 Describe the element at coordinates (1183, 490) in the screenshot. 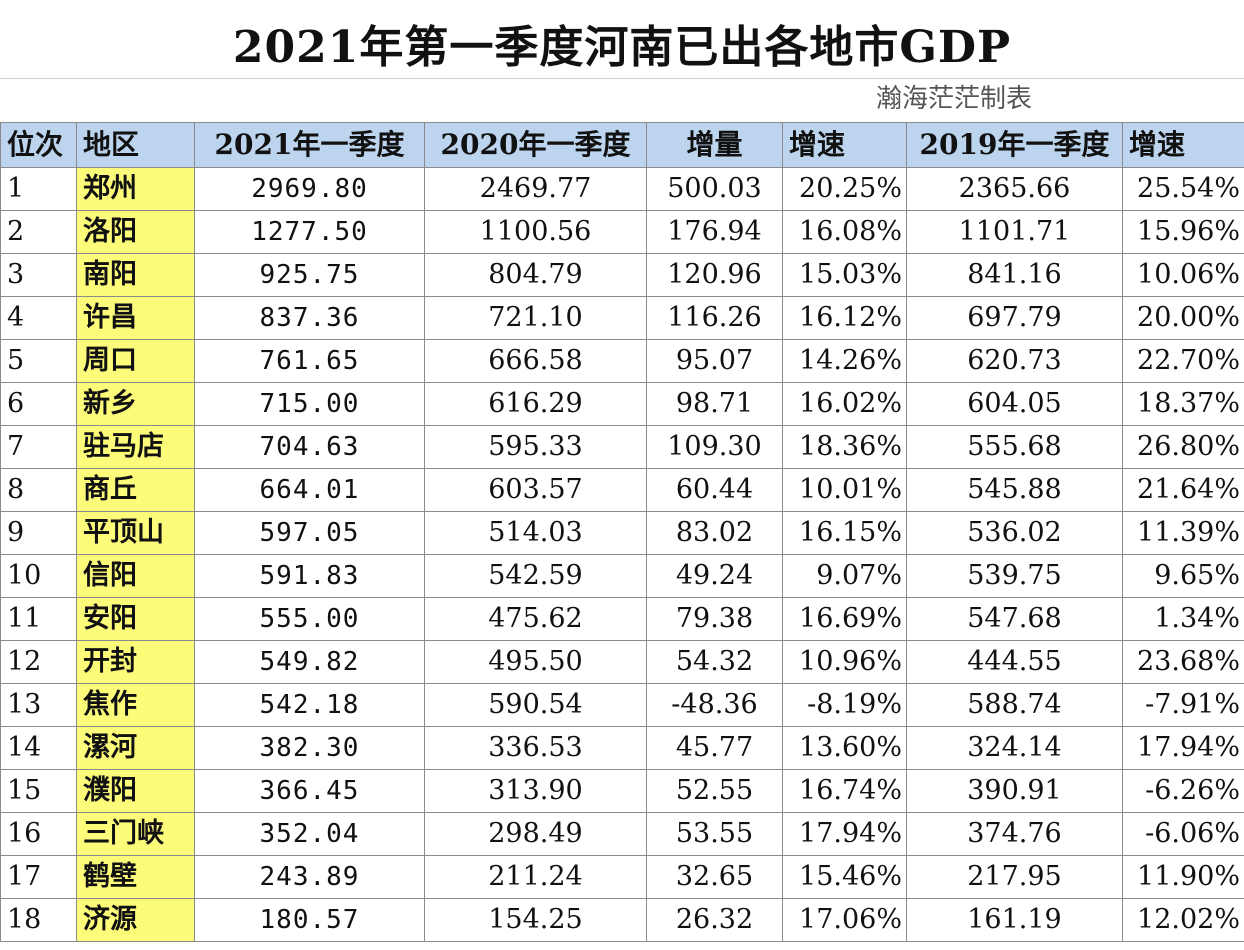

I see `growth-rate-2019-cell: 21.64%` at that location.